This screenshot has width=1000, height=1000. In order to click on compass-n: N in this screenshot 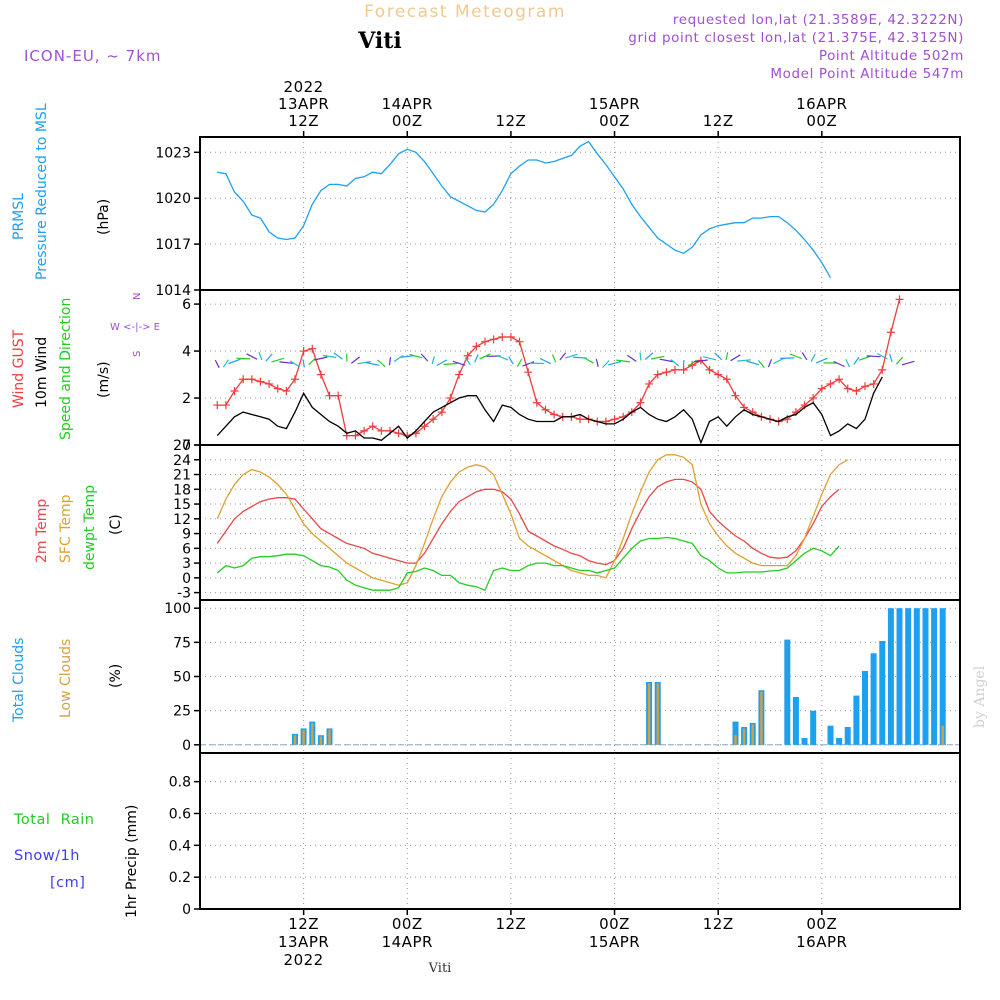, I will do `click(137, 296)`.